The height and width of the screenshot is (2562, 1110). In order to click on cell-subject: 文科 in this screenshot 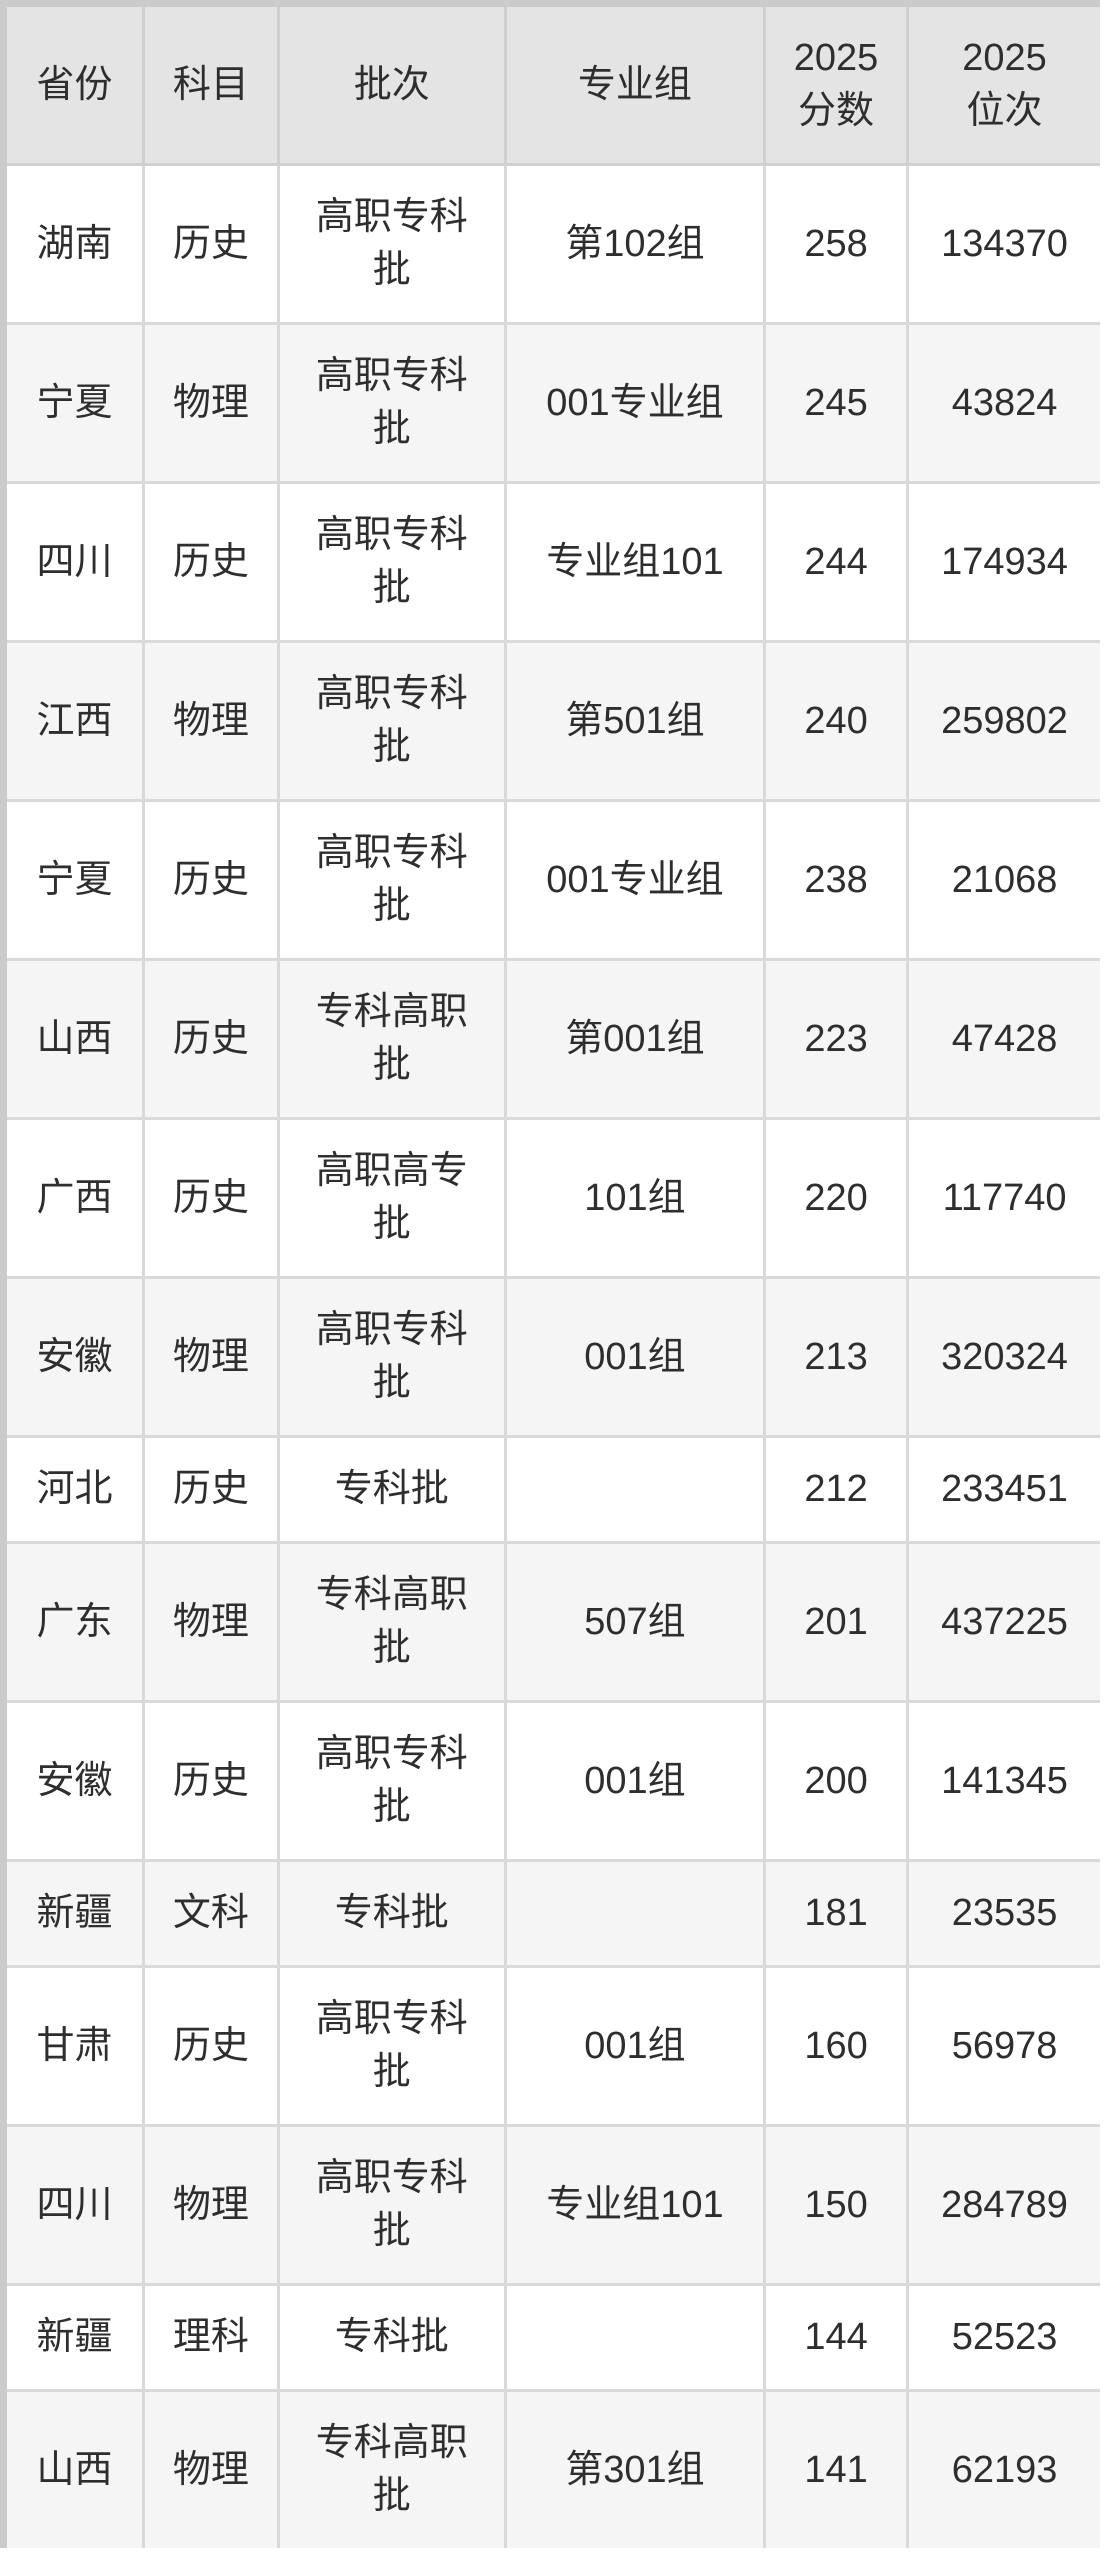, I will do `click(211, 1913)`.